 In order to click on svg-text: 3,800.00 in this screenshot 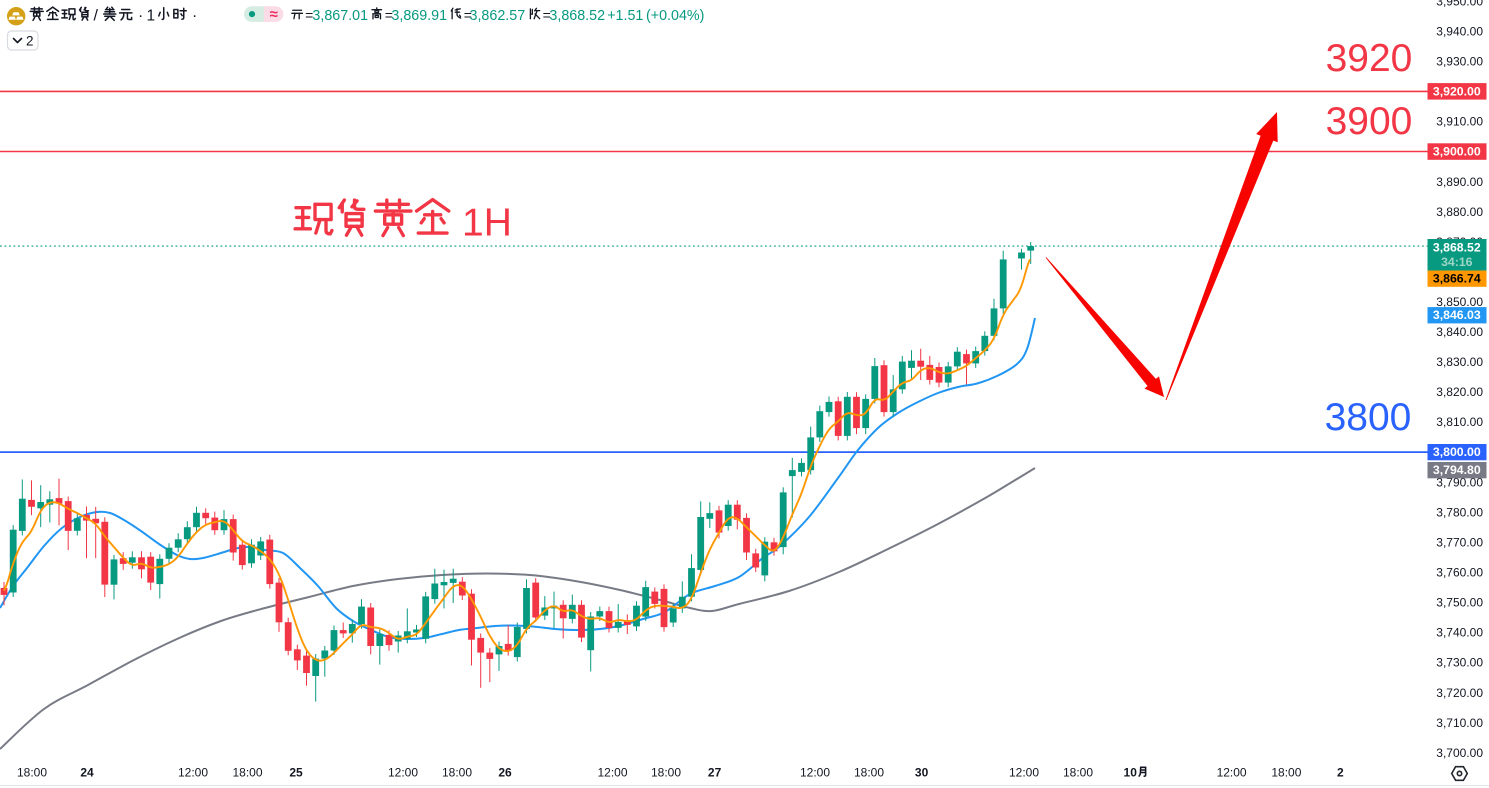, I will do `click(1457, 452)`.